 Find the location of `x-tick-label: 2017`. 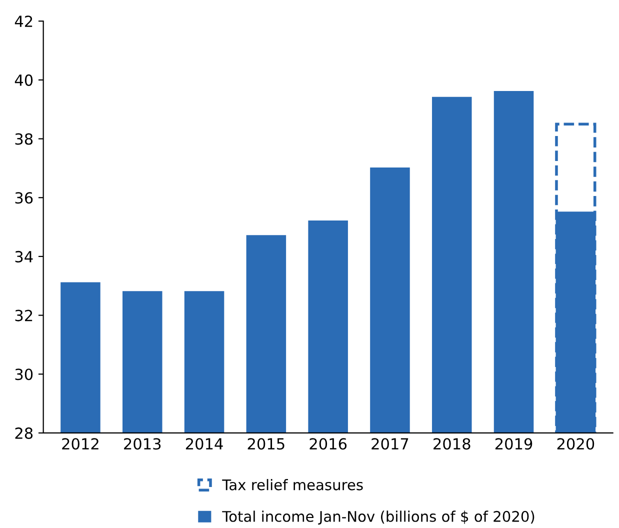

x-tick-label: 2017 is located at coordinates (390, 444).